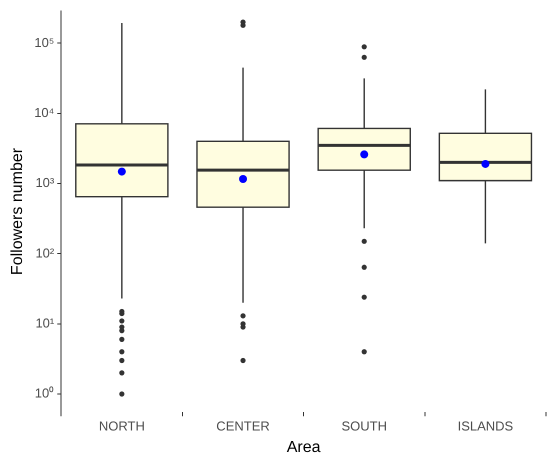 Image resolution: width=550 pixels, height=461 pixels. Describe the element at coordinates (17, 211) in the screenshot. I see `y-axis-title: Followers number` at that location.